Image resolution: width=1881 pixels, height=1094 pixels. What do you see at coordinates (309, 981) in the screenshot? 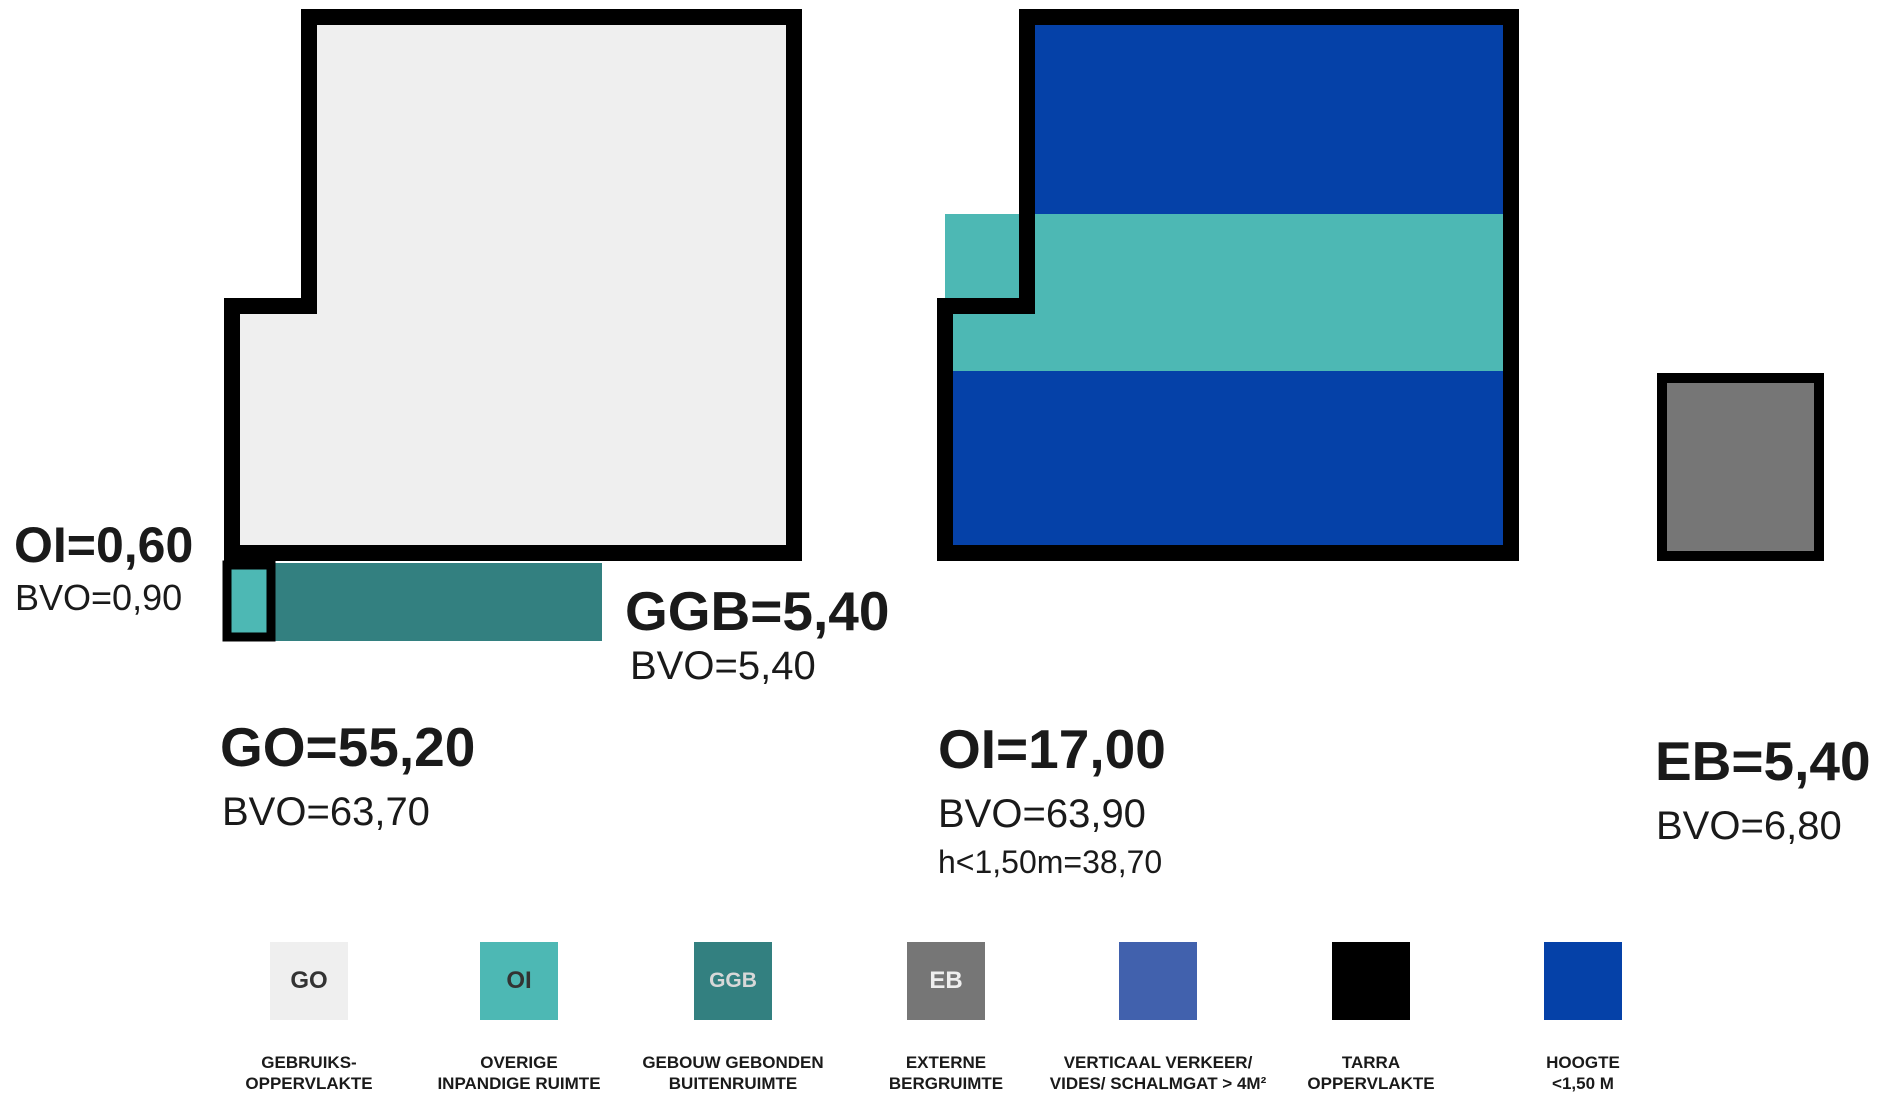
I see `legend-swatch-go: GO` at bounding box center [309, 981].